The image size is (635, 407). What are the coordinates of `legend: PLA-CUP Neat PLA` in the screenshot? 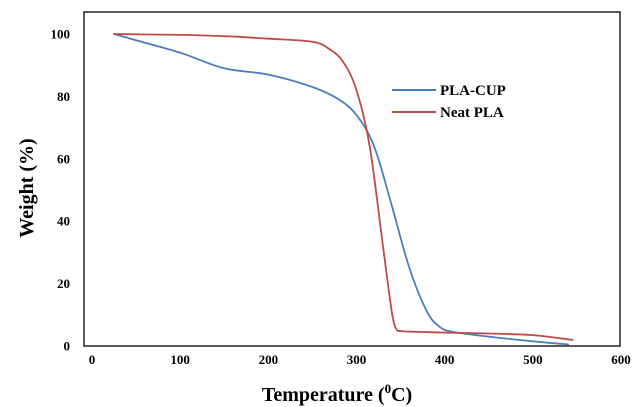 It's located at (449, 102).